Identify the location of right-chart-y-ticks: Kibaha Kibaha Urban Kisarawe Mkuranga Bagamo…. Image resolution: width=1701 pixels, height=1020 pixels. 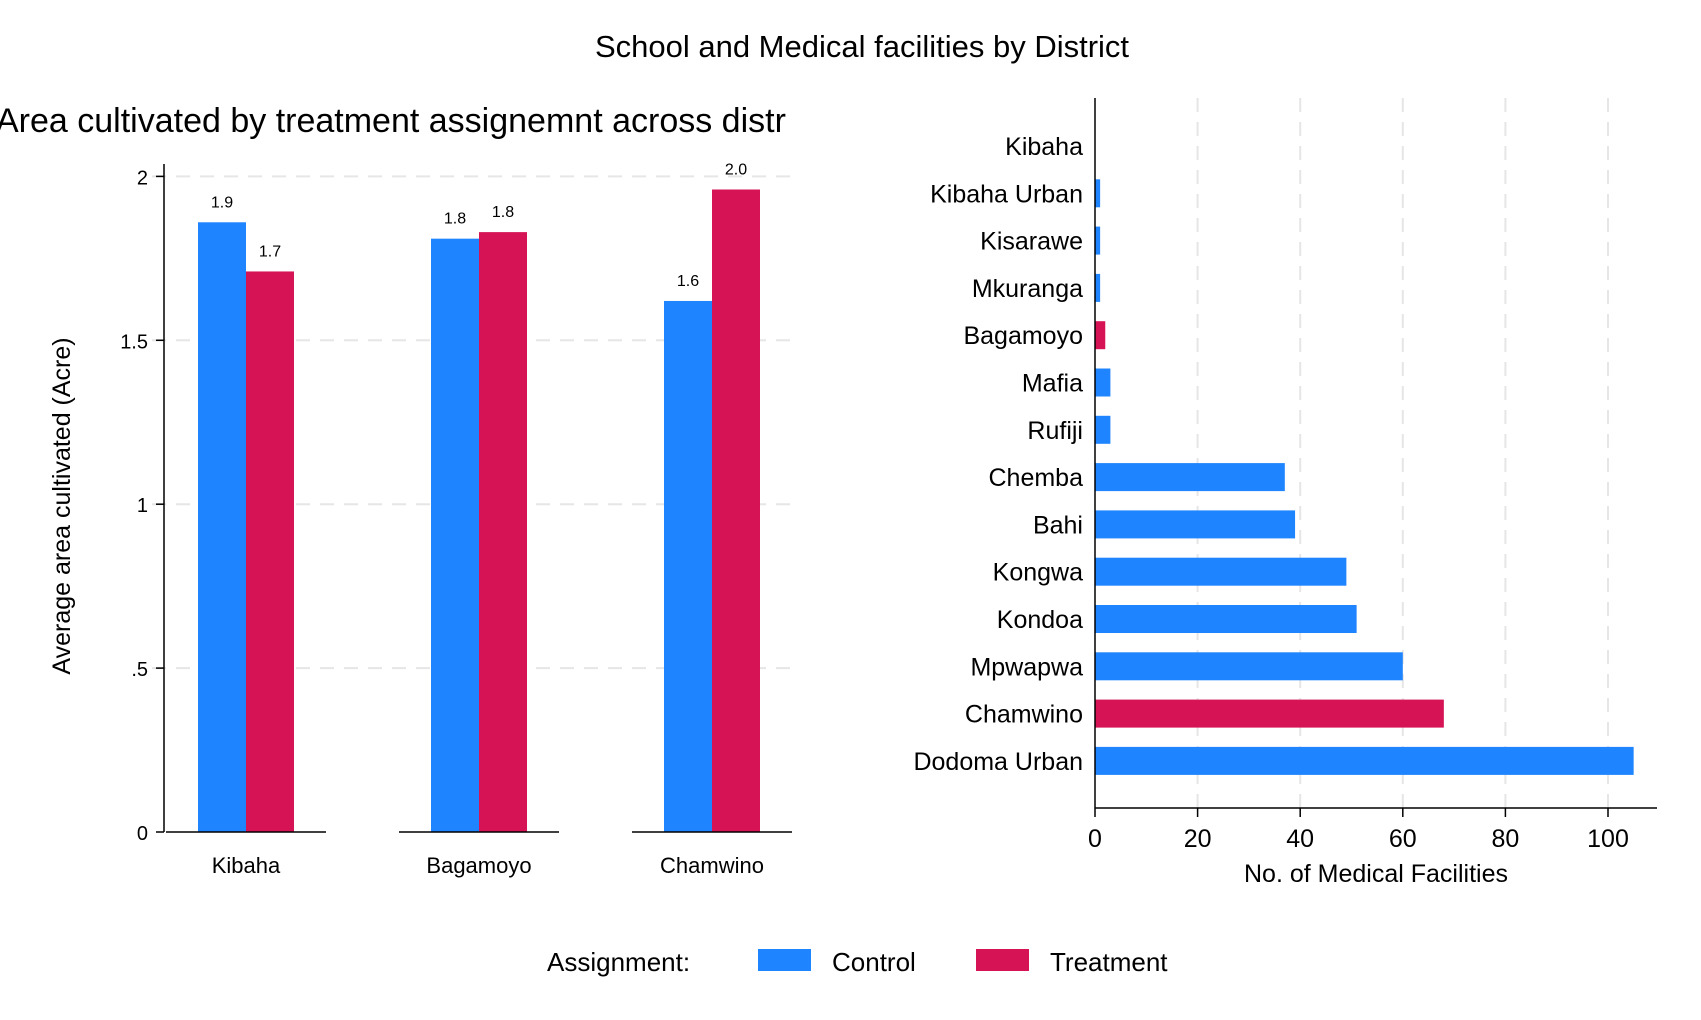
(998, 454).